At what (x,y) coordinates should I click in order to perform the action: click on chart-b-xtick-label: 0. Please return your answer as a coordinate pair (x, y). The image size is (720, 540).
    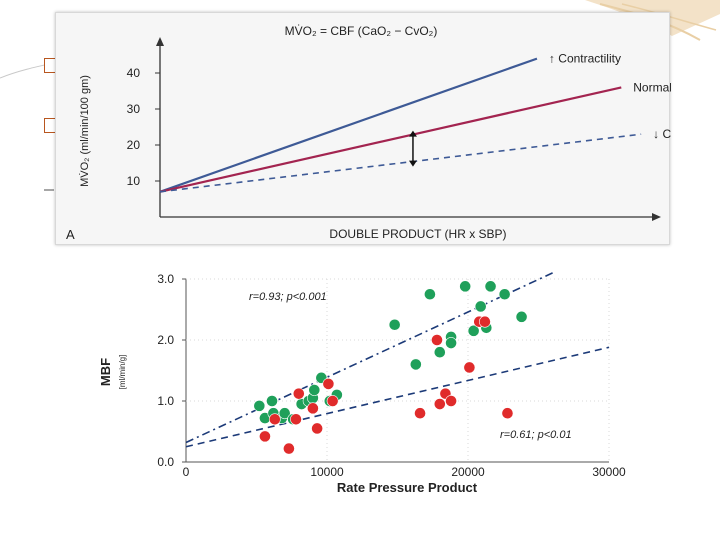
    Looking at the image, I should click on (186, 472).